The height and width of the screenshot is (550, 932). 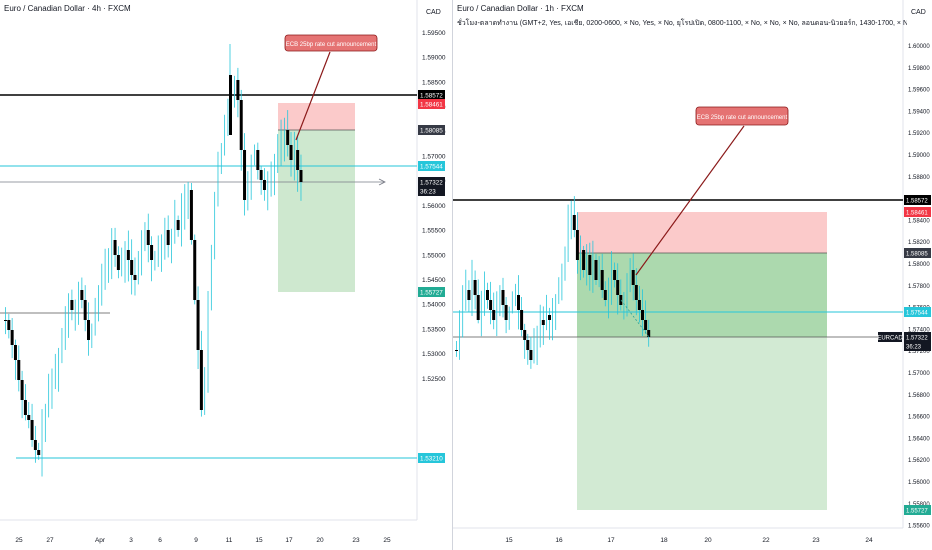 I want to click on price-label-text: 1.58085, so click(x=917, y=255).